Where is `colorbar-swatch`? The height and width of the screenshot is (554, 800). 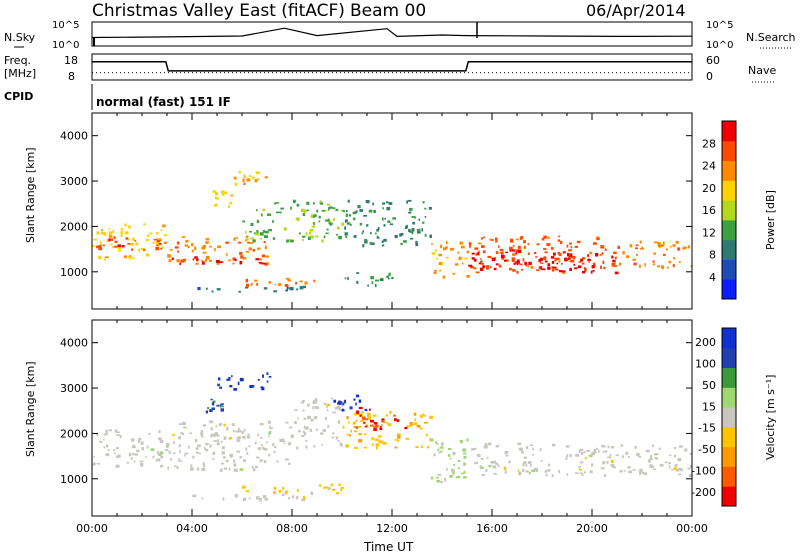
colorbar-swatch is located at coordinates (729, 269).